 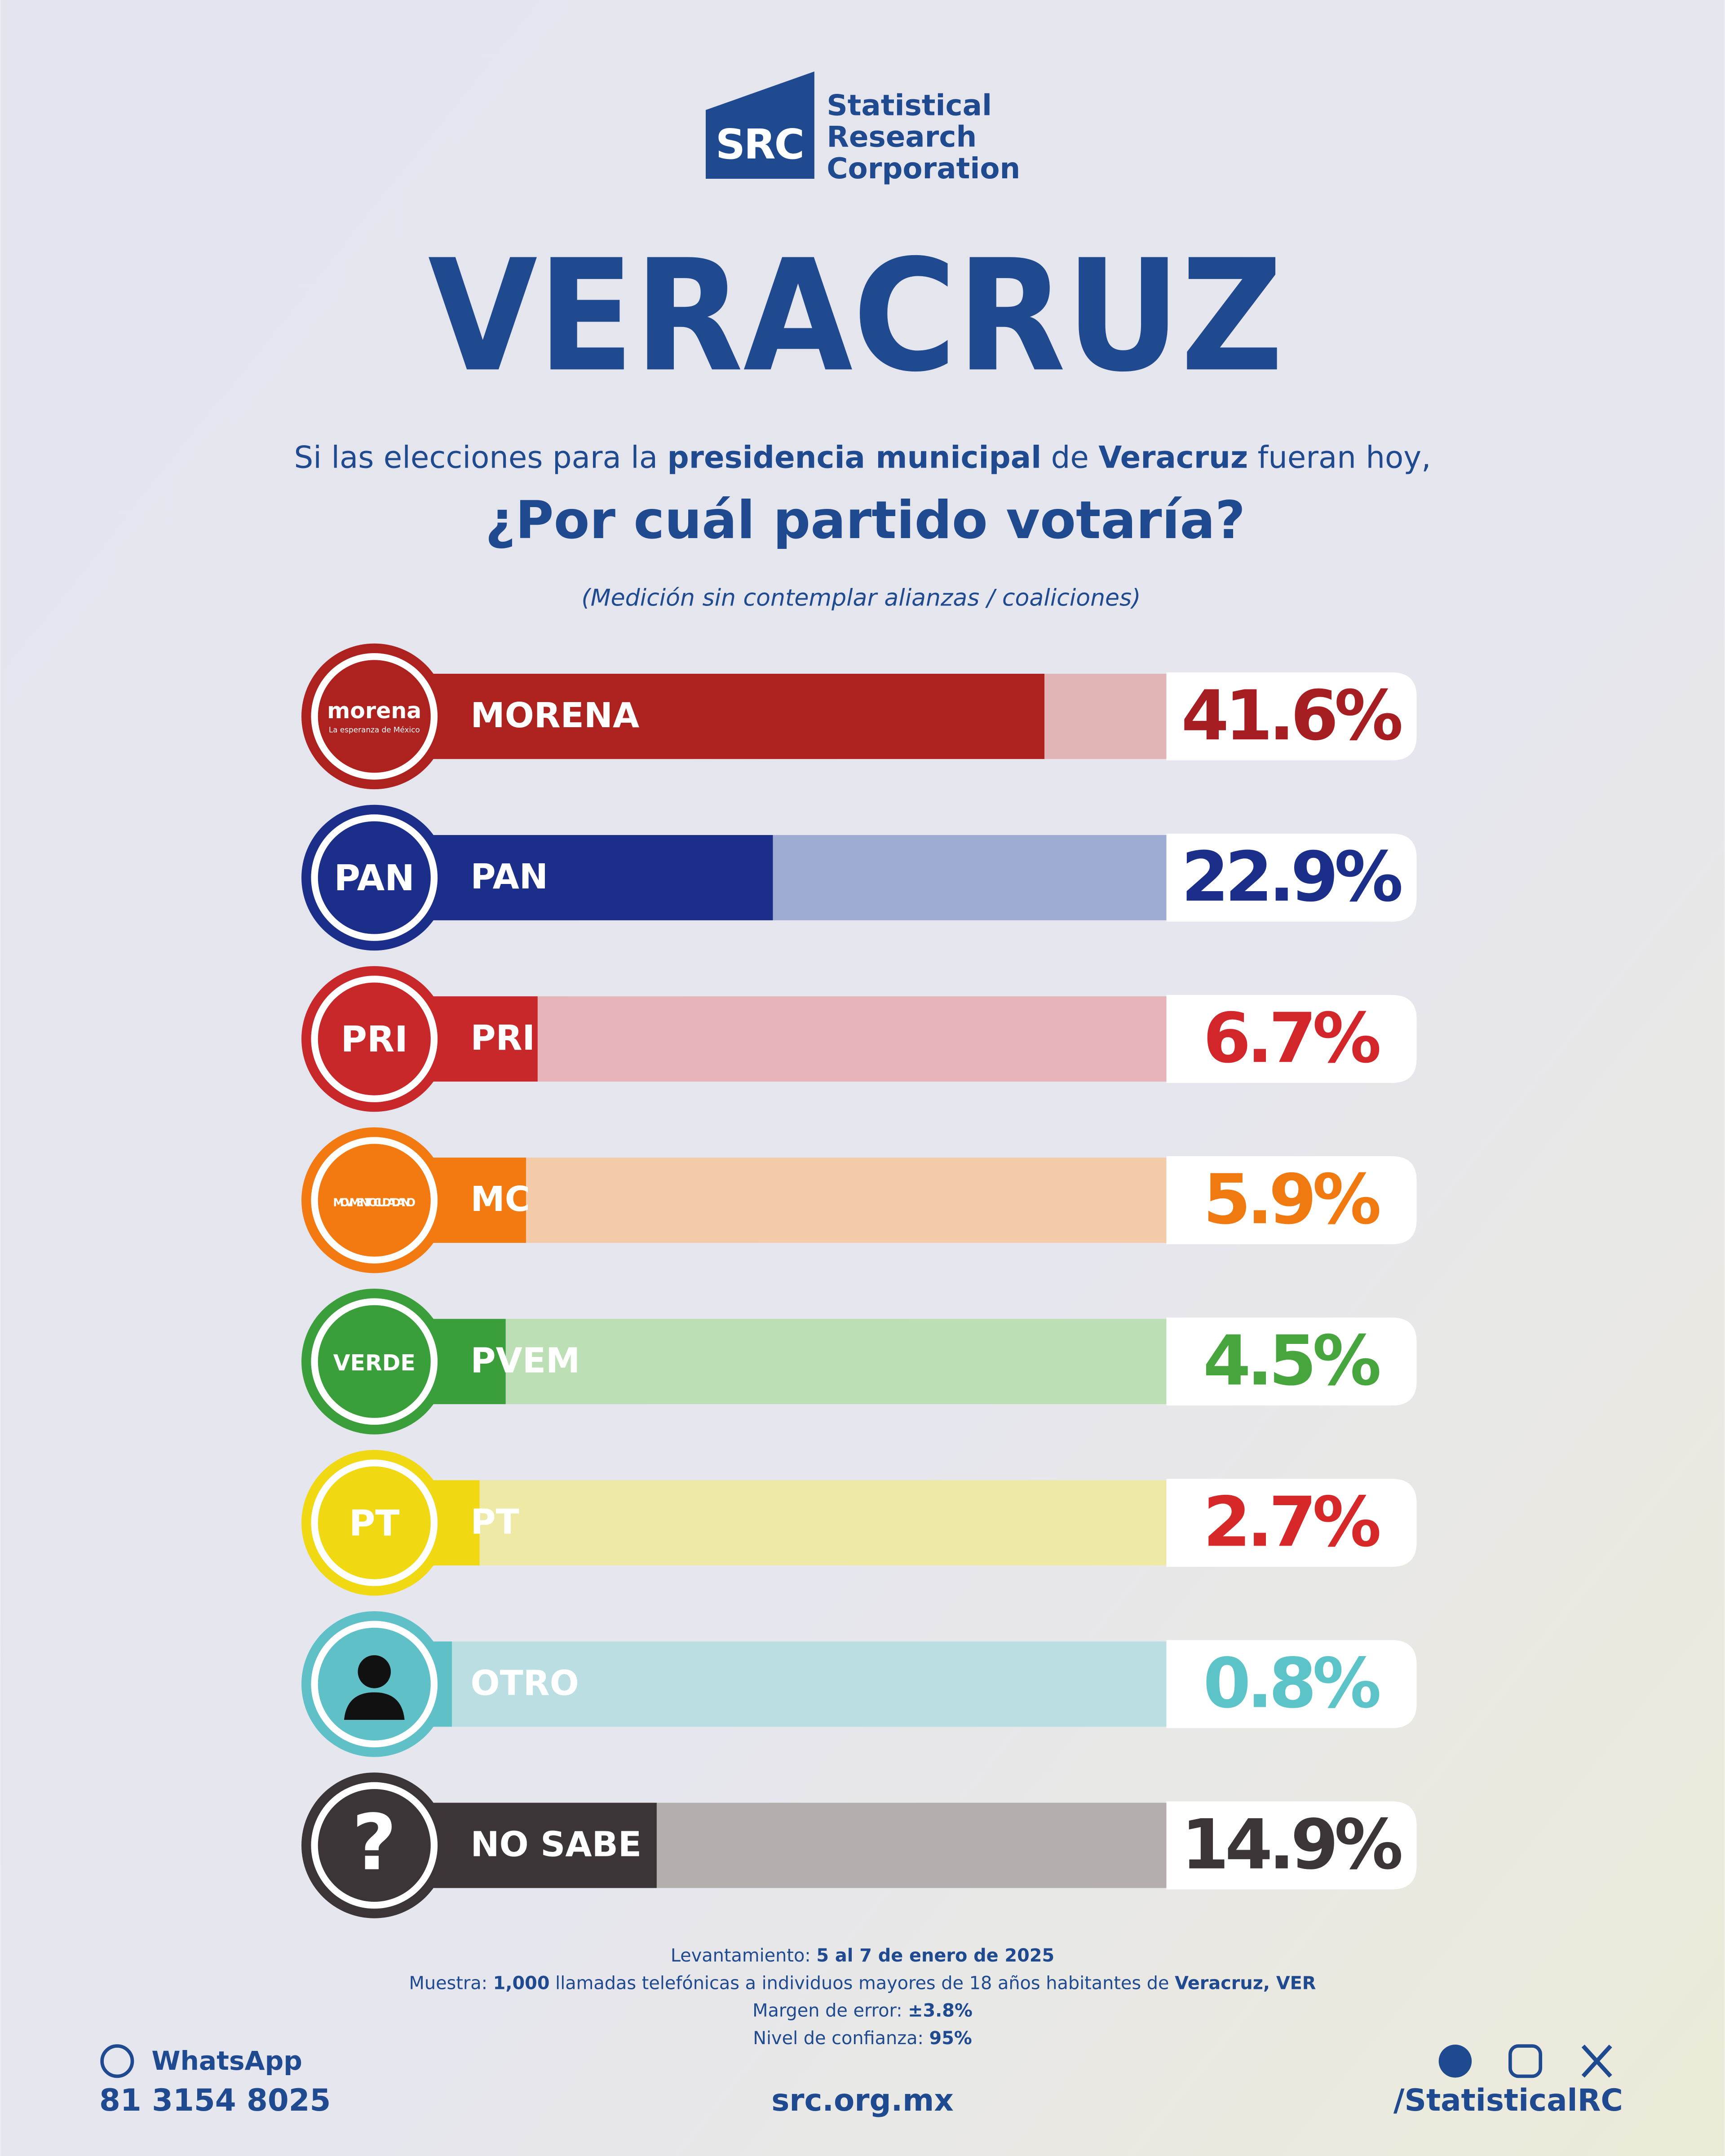 What do you see at coordinates (501, 1199) in the screenshot?
I see `category-label: MC` at bounding box center [501, 1199].